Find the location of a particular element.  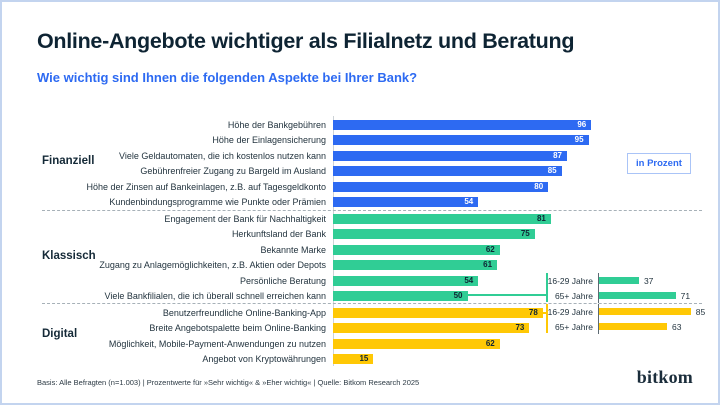

bar-label: Angebot von Kryptowährungen is located at coordinates (264, 359).